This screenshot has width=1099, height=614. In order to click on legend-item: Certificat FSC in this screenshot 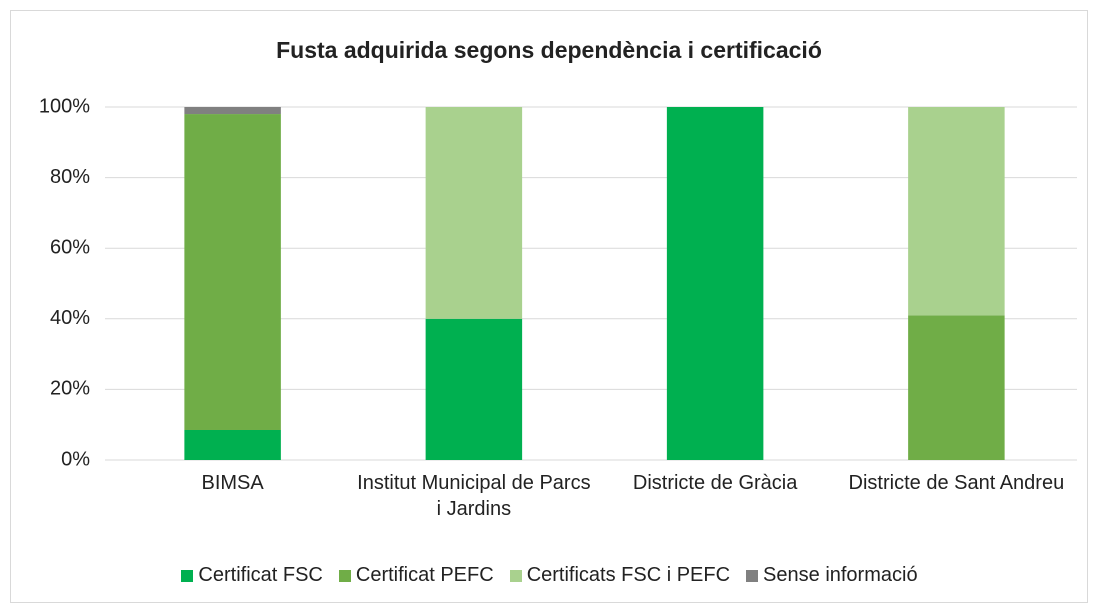, I will do `click(252, 575)`.